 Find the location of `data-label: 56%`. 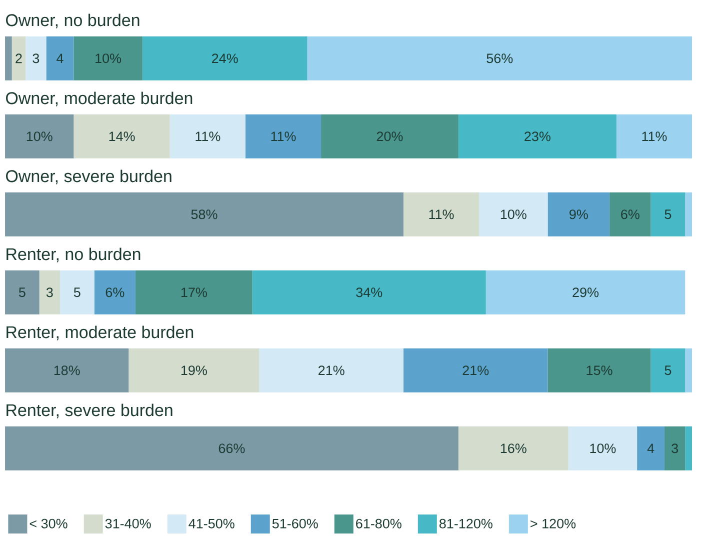

data-label: 56% is located at coordinates (499, 59).